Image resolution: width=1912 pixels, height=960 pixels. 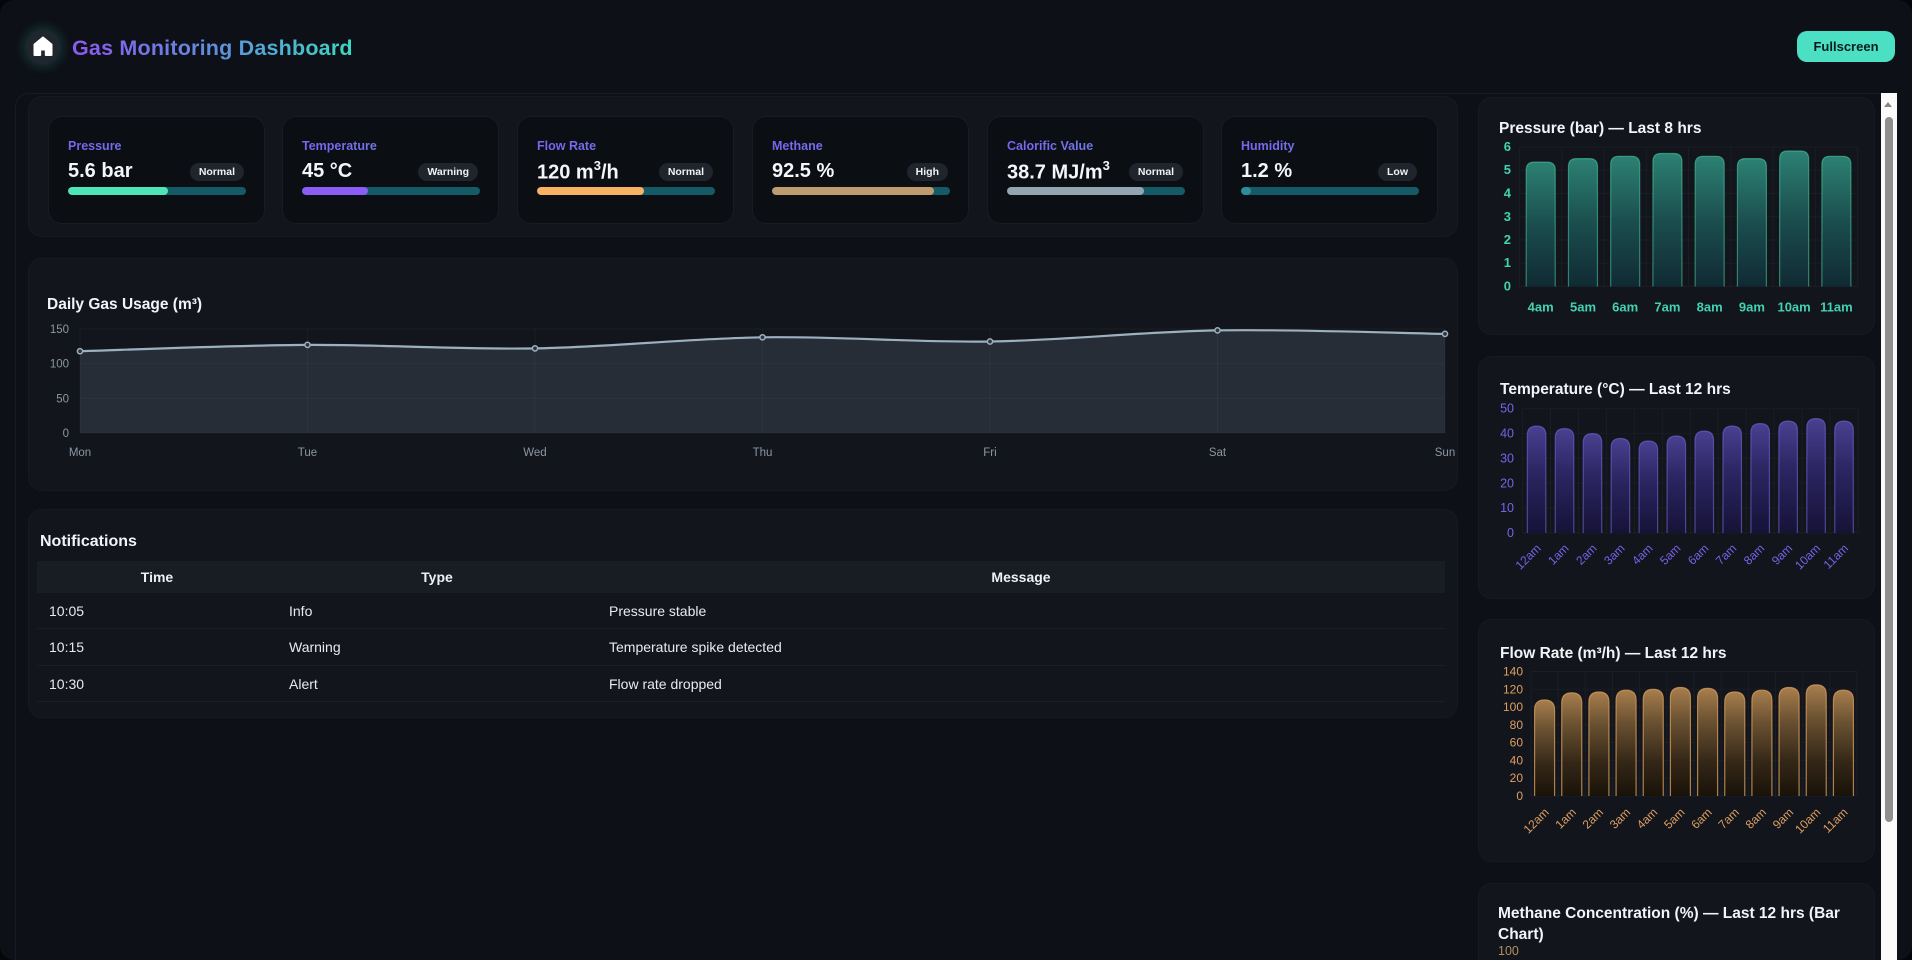 What do you see at coordinates (763, 453) in the screenshot?
I see `svg-text: Thu` at bounding box center [763, 453].